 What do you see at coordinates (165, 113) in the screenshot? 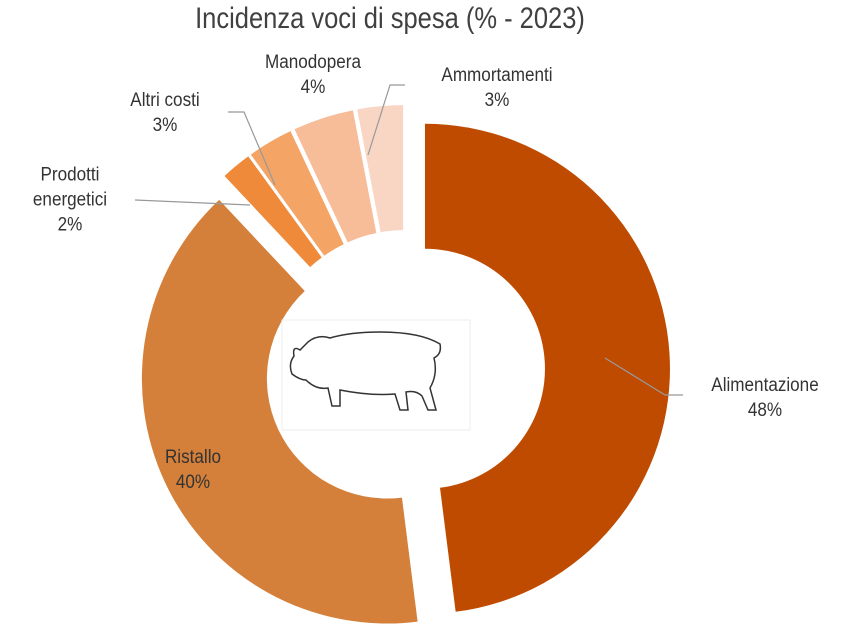
I see `data-label: Altri costi 3%` at bounding box center [165, 113].